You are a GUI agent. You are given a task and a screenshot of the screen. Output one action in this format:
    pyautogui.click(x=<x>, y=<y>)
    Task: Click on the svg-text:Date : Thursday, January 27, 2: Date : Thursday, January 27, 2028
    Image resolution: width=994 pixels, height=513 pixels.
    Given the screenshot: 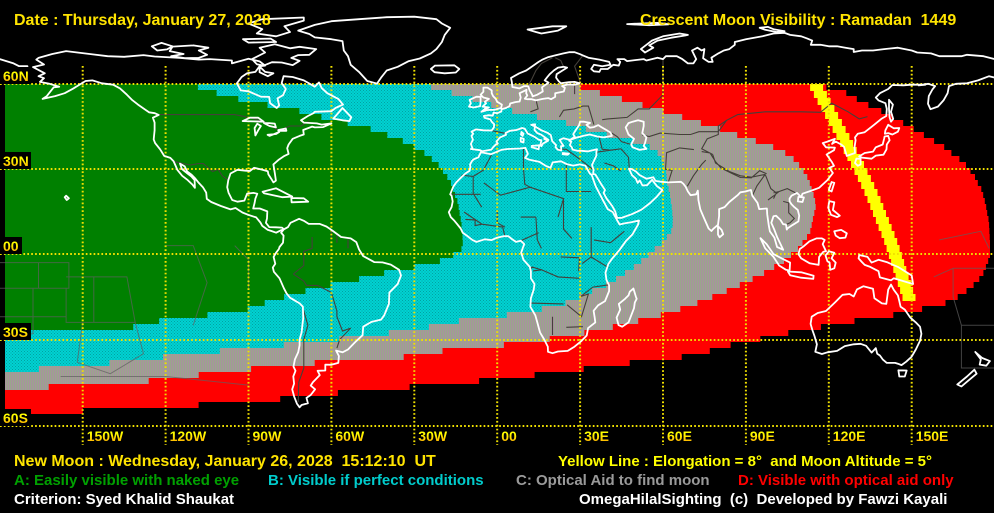 What is the action you would take?
    pyautogui.click(x=142, y=20)
    